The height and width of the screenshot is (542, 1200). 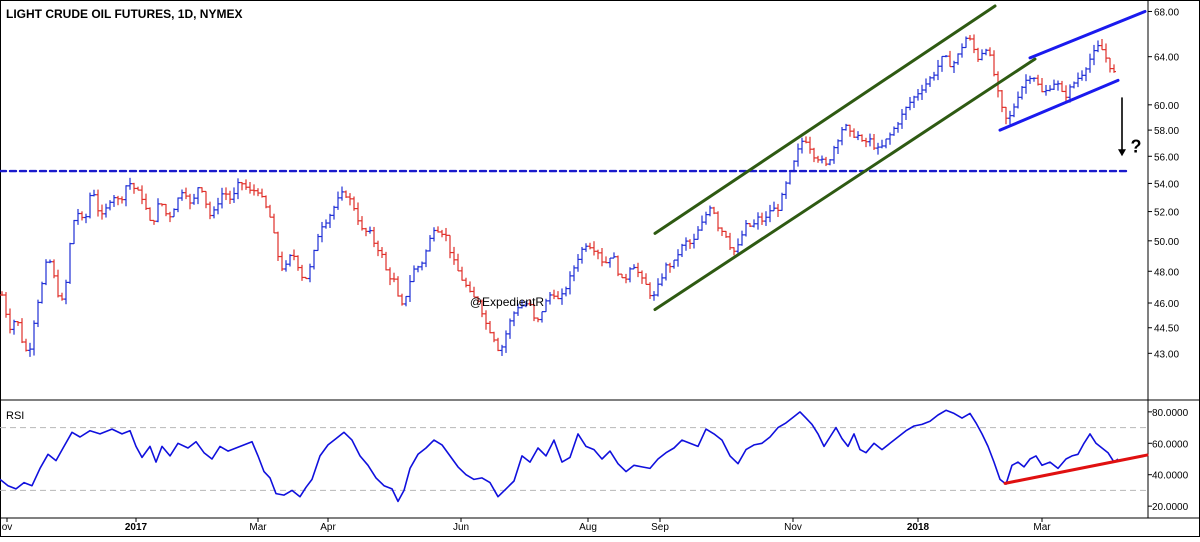 What do you see at coordinates (1170, 413) in the screenshot?
I see `rsi-tick-label: 80.0000` at bounding box center [1170, 413].